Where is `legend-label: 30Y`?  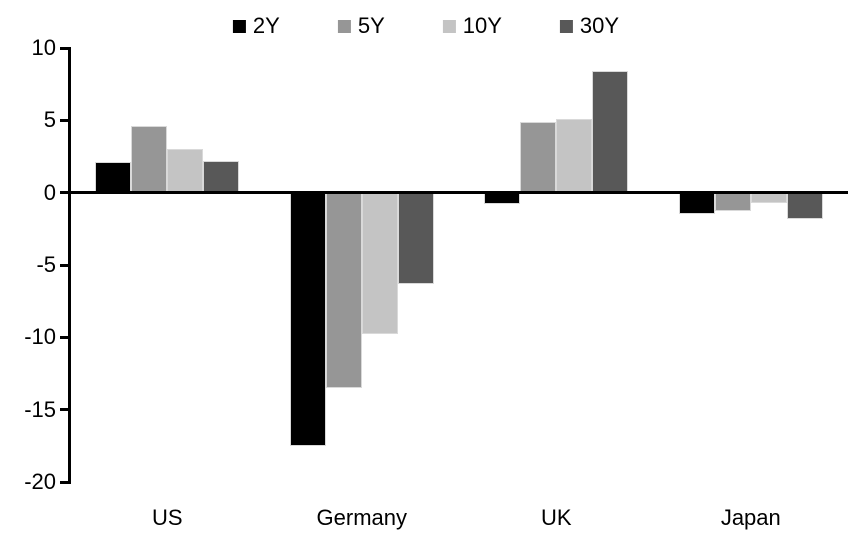 legend-label: 30Y is located at coordinates (599, 25).